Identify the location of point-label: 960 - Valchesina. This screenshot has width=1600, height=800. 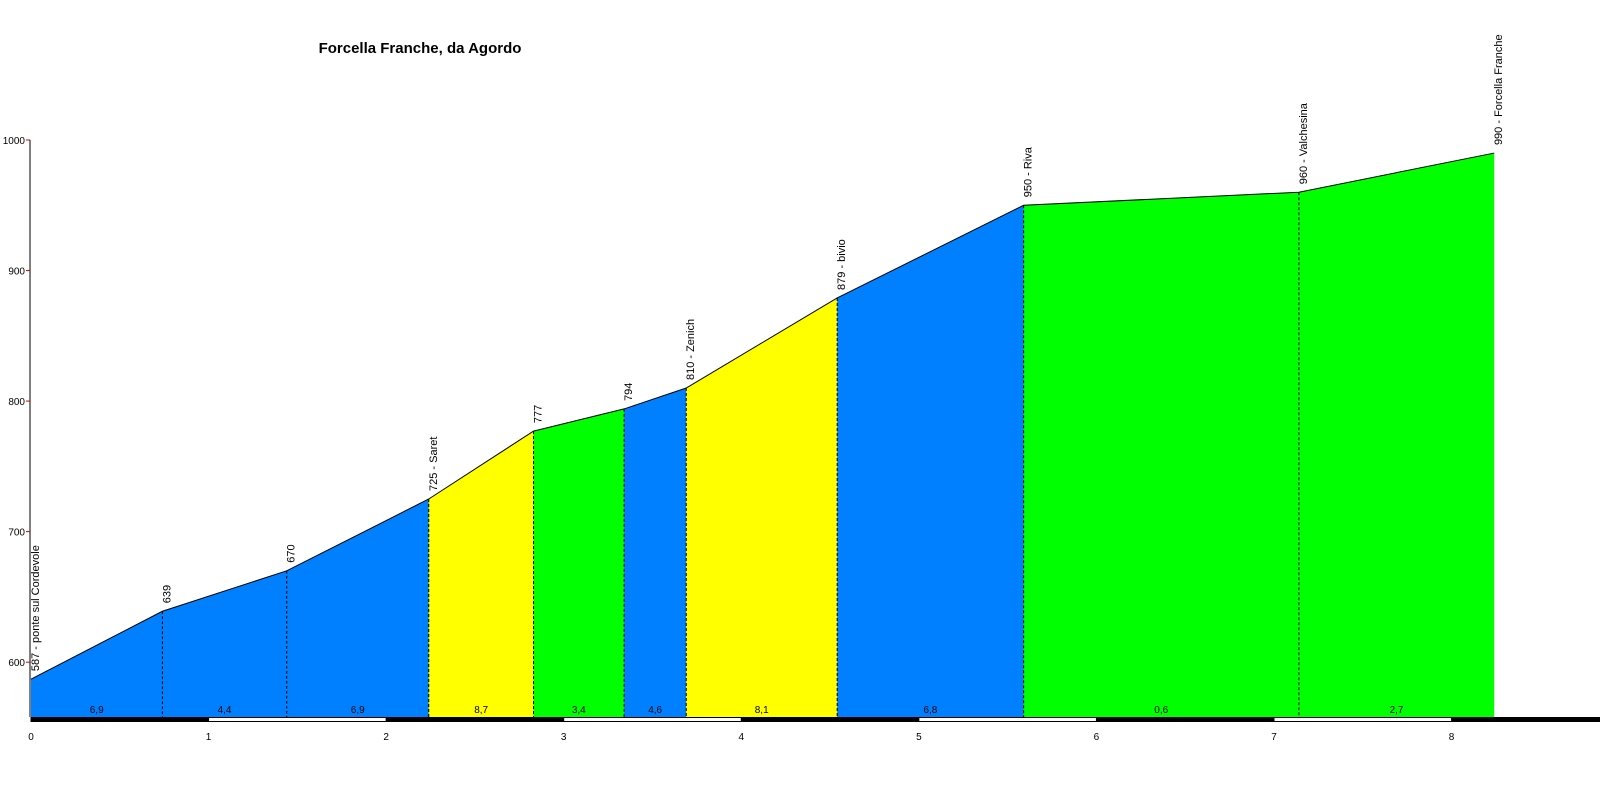
(1304, 143).